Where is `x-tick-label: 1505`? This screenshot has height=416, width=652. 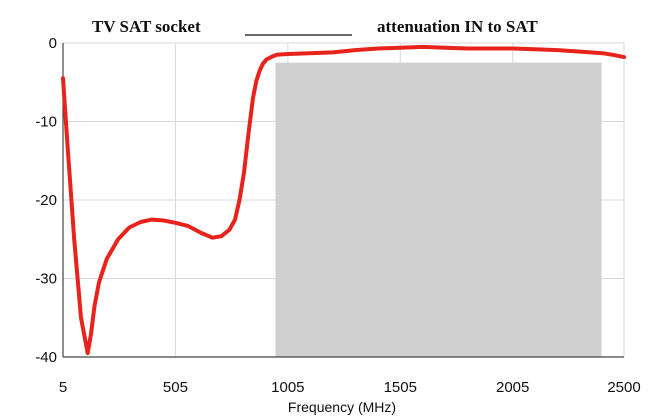 x-tick-label: 1505 is located at coordinates (400, 387).